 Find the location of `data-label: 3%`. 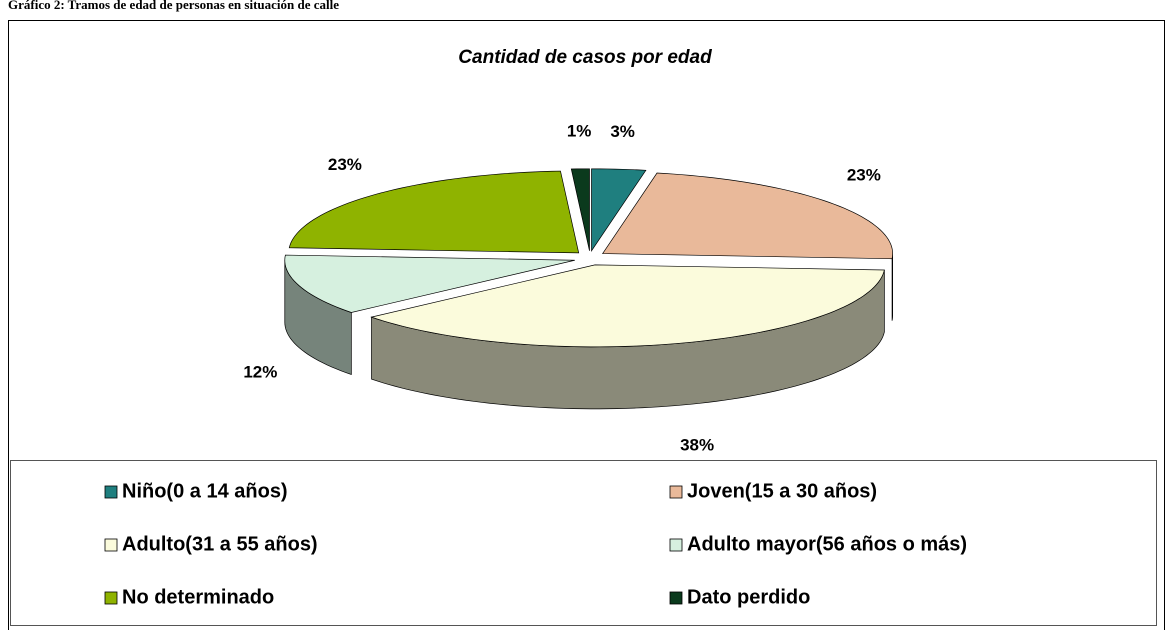

data-label: 3% is located at coordinates (622, 131).